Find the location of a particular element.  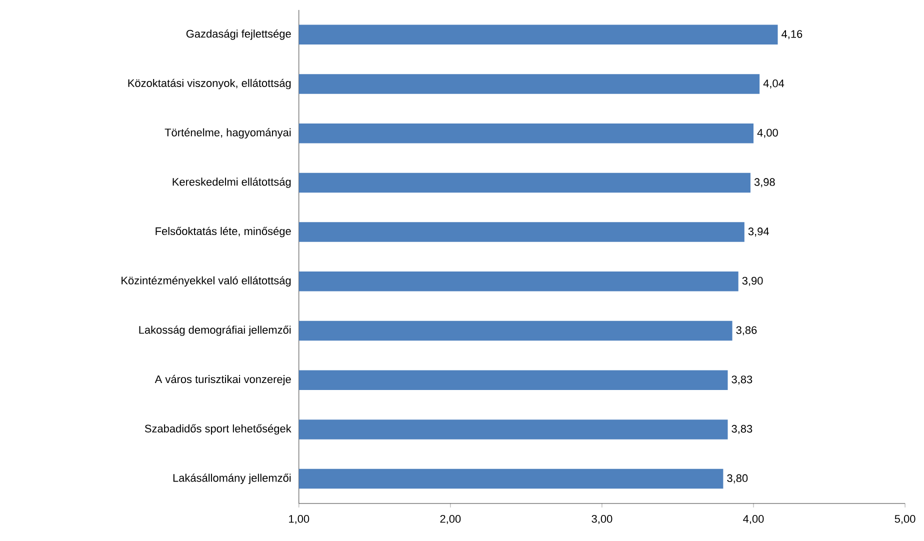

y-tick-label: A város turisztikai vonzereje is located at coordinates (222, 380).